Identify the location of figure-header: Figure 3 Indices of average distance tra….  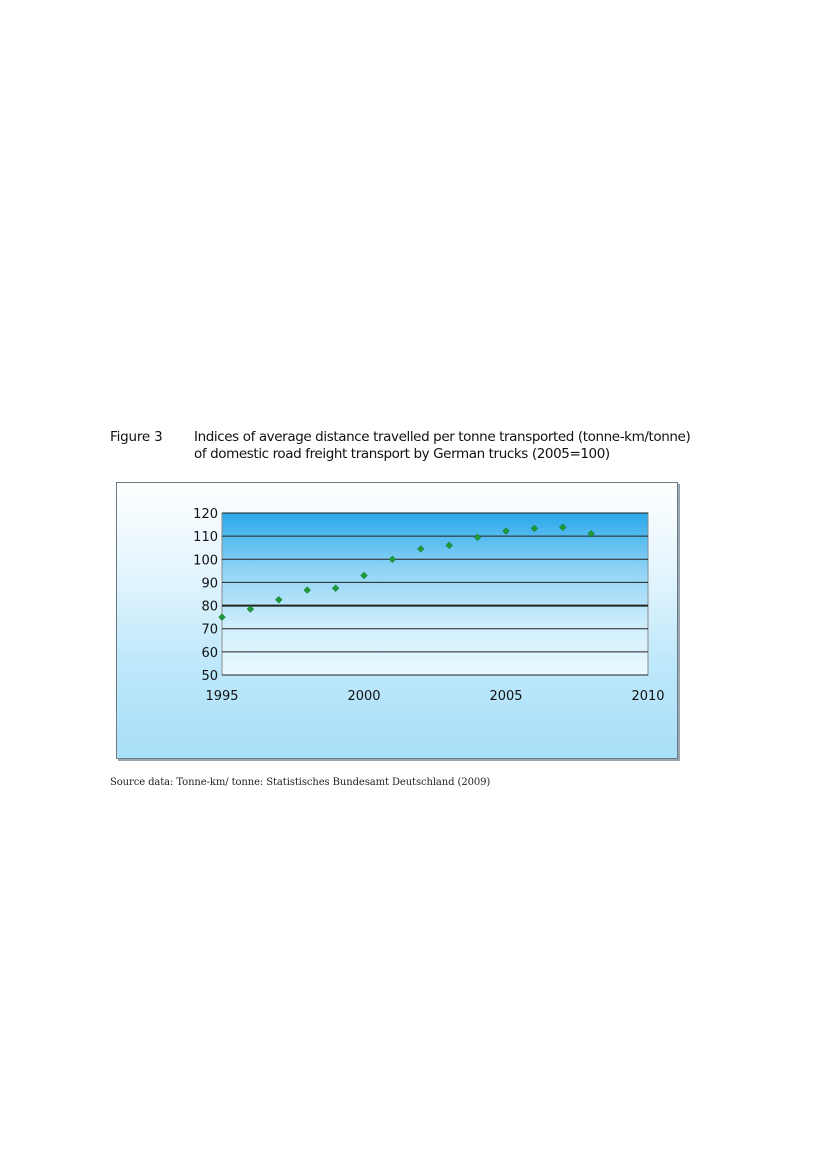
(420, 448).